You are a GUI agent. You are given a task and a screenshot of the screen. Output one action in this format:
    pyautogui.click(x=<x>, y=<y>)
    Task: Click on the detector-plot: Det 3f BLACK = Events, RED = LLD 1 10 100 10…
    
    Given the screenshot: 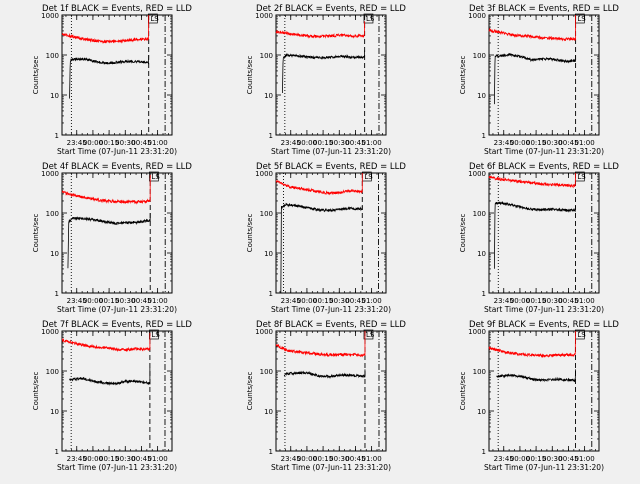 What is the action you would take?
    pyautogui.click(x=539, y=80)
    